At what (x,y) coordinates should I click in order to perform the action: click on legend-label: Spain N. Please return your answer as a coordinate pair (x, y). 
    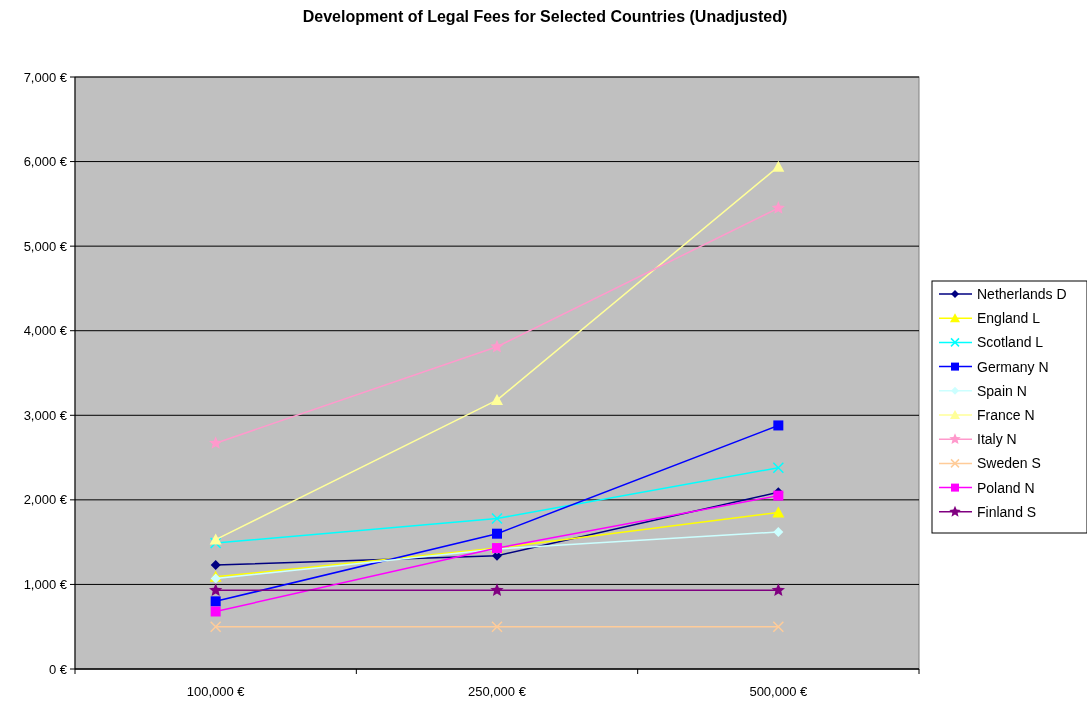
    Looking at the image, I should click on (1002, 390).